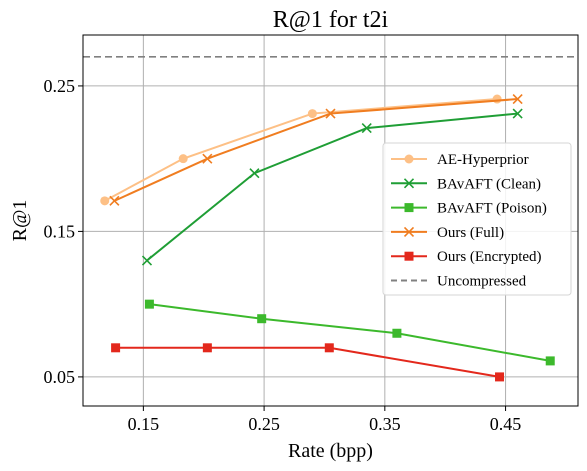  I want to click on legend-label: Uncompressed, so click(482, 282).